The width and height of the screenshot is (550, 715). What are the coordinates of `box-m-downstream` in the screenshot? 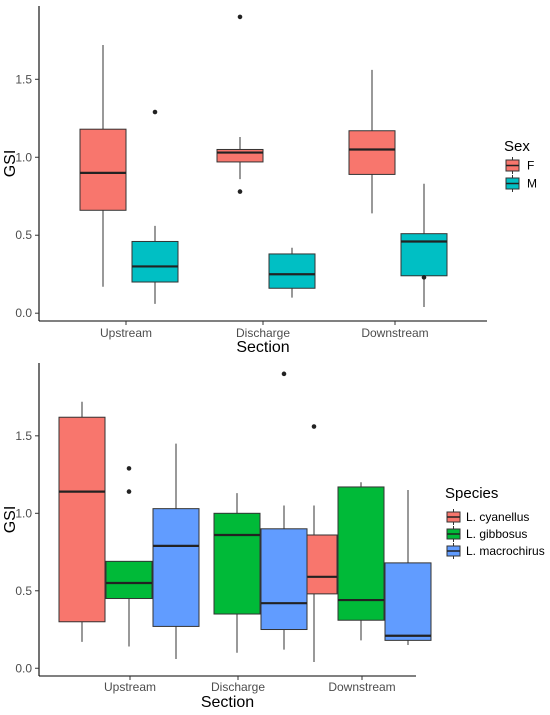 It's located at (424, 245).